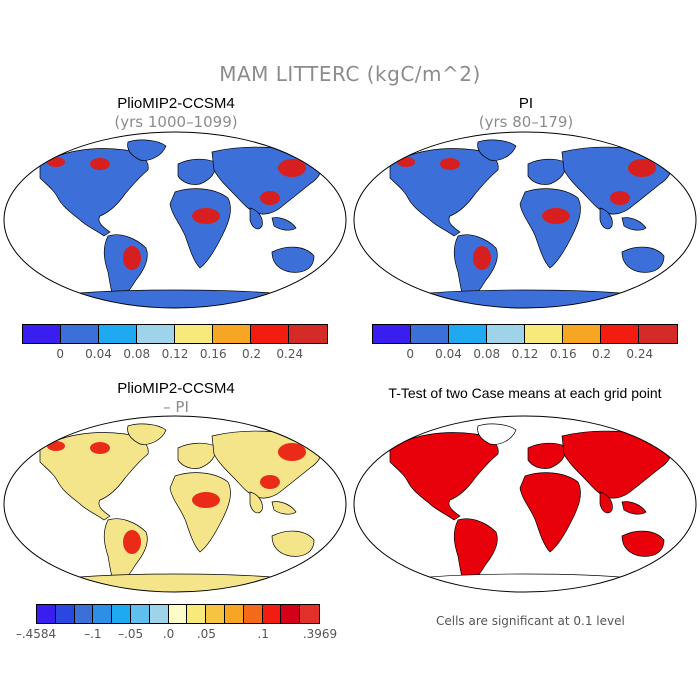 This screenshot has width=700, height=700. Describe the element at coordinates (36, 634) in the screenshot. I see `colorbar-tick-label: –.4584` at that location.